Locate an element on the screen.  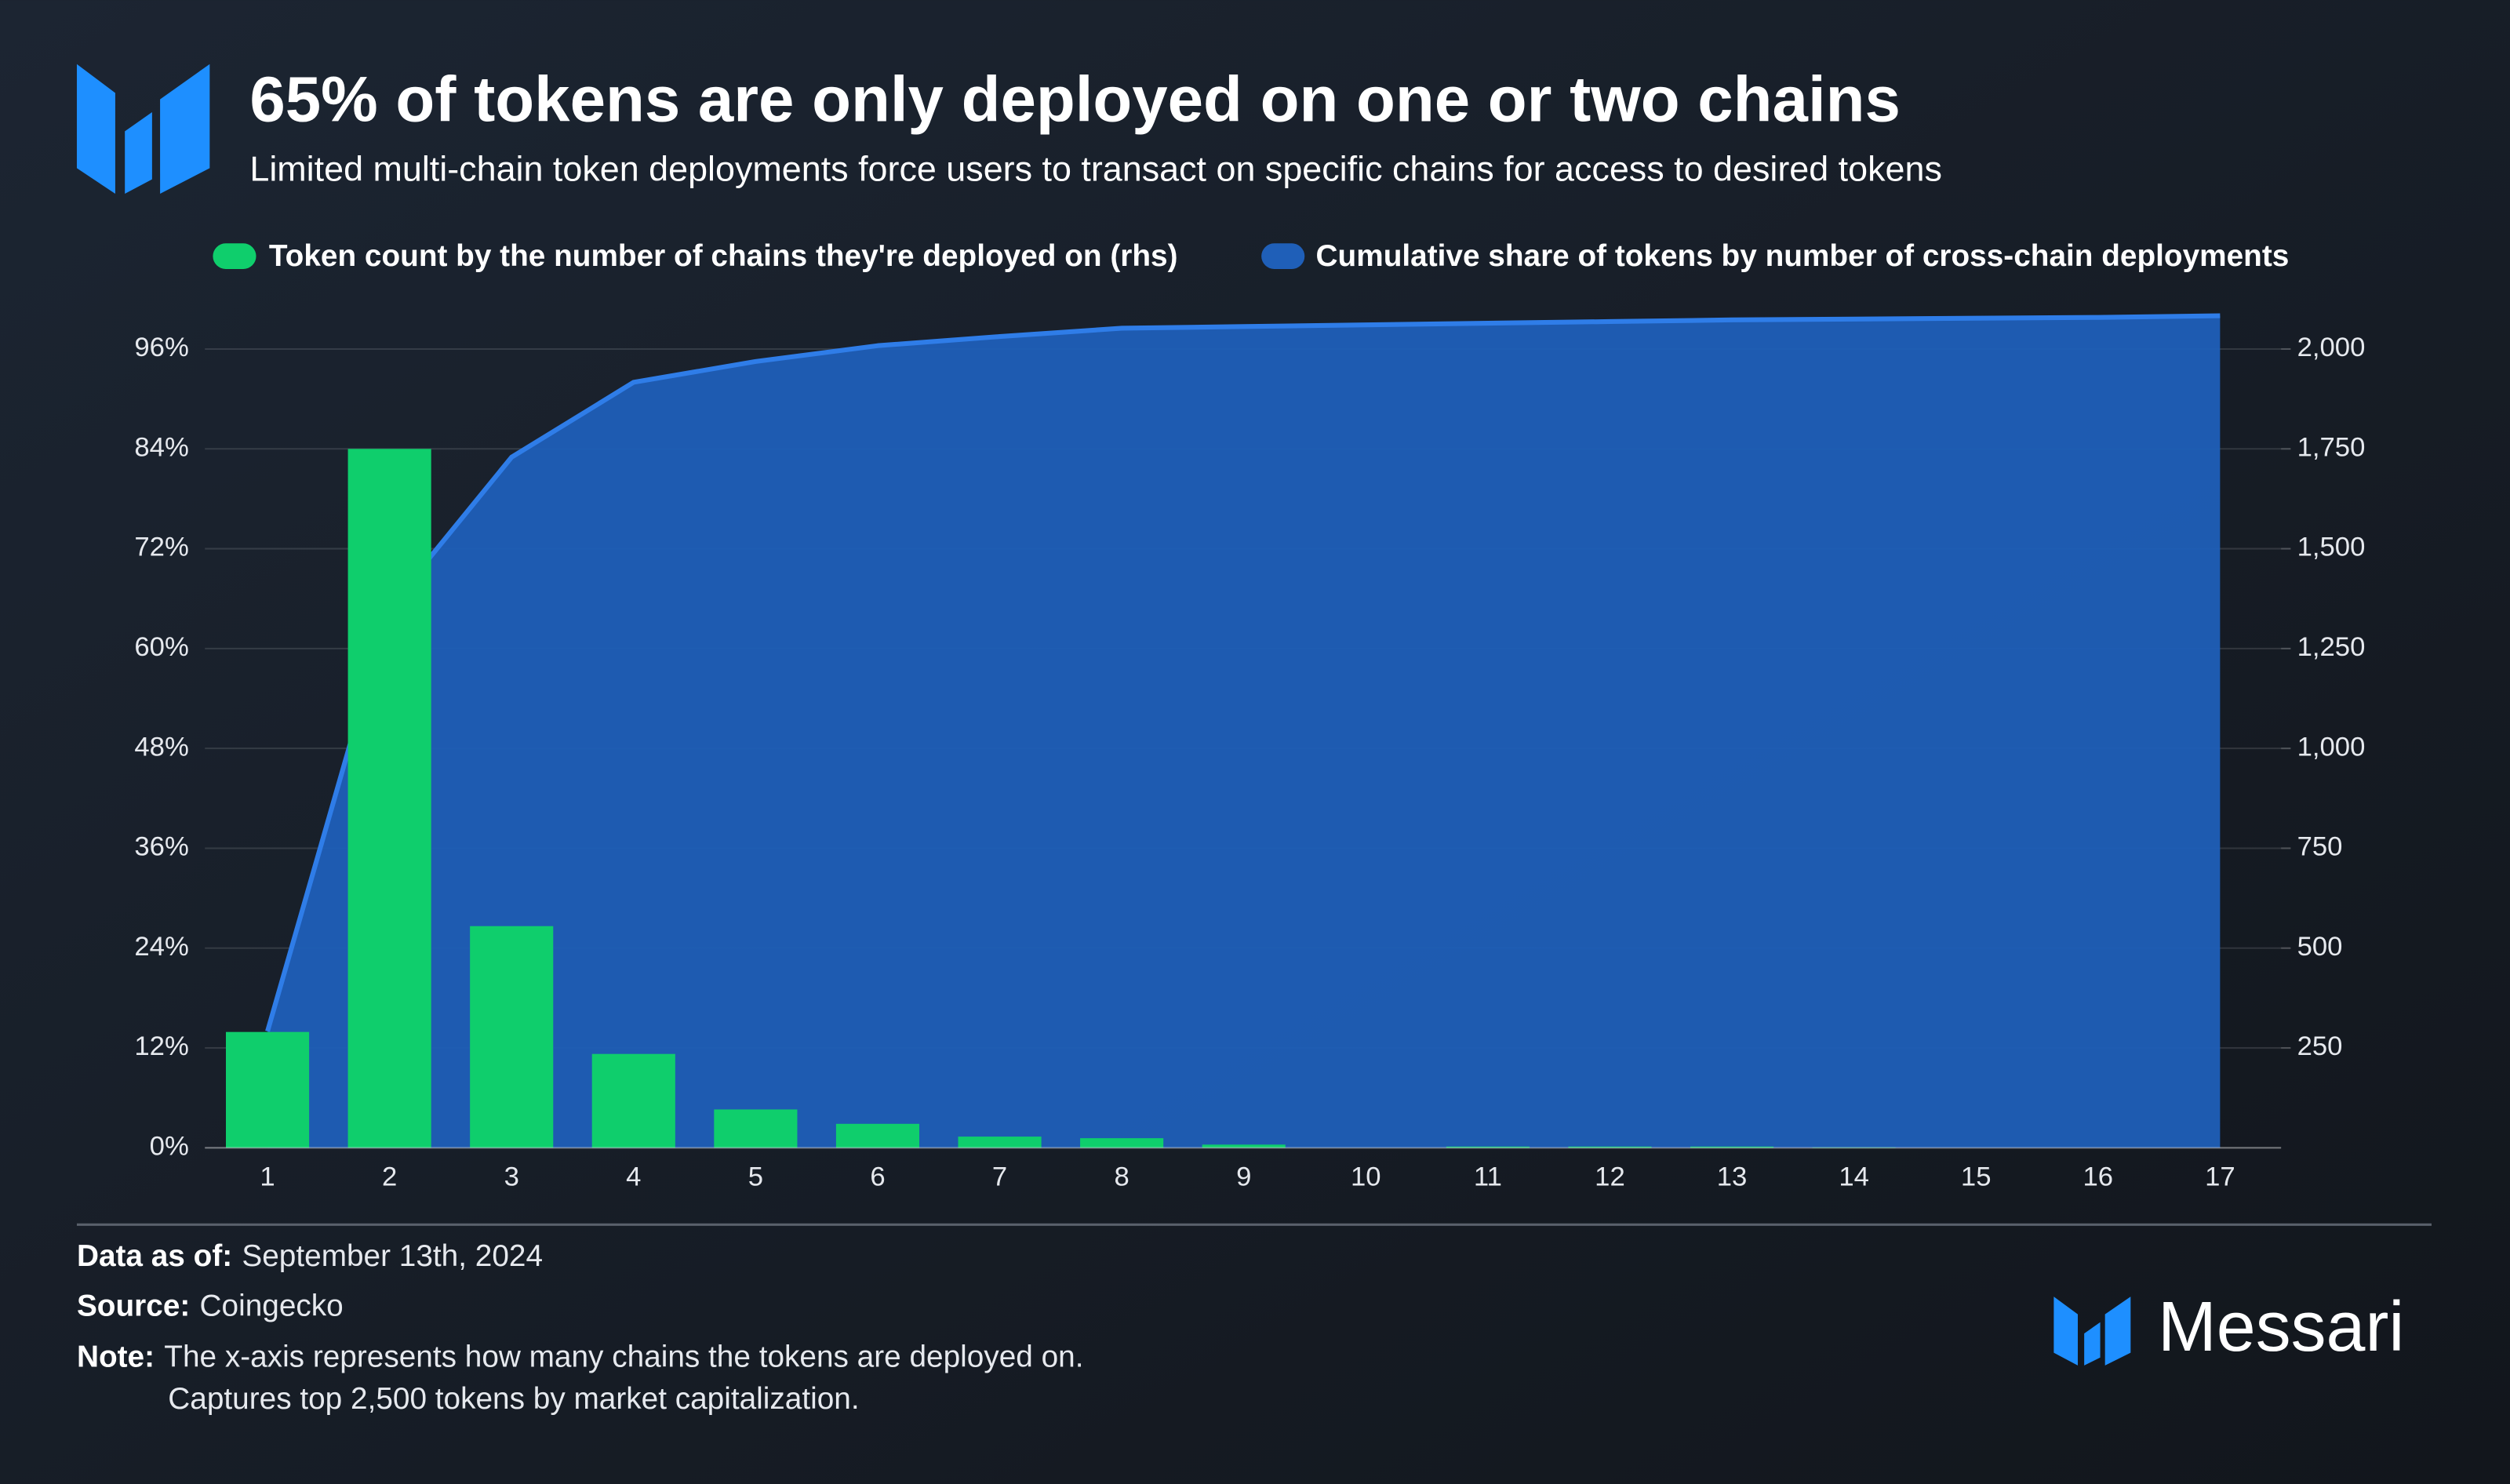
y-tick-label: 12% is located at coordinates (161, 1046).